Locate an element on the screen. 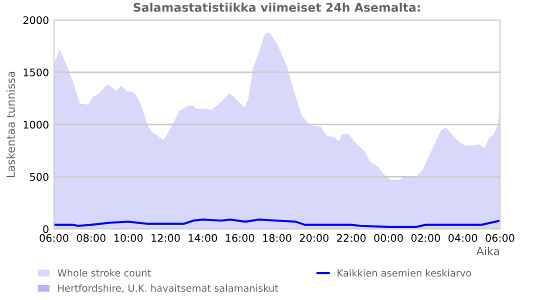 The height and width of the screenshot is (300, 550). x-tick-label: 04:00 is located at coordinates (463, 238).